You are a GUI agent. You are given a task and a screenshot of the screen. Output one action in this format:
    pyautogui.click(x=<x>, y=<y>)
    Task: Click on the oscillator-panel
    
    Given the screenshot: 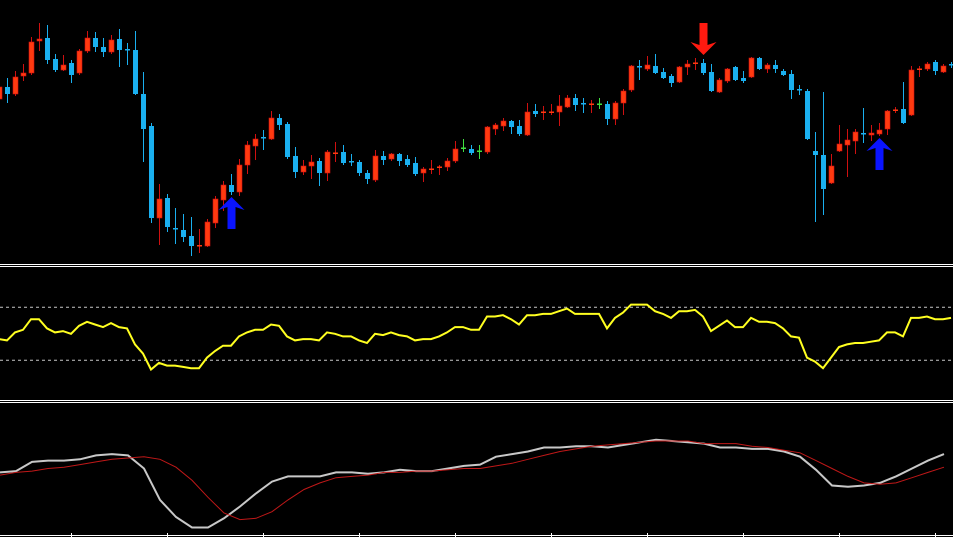 What is the action you would take?
    pyautogui.click(x=476, y=337)
    